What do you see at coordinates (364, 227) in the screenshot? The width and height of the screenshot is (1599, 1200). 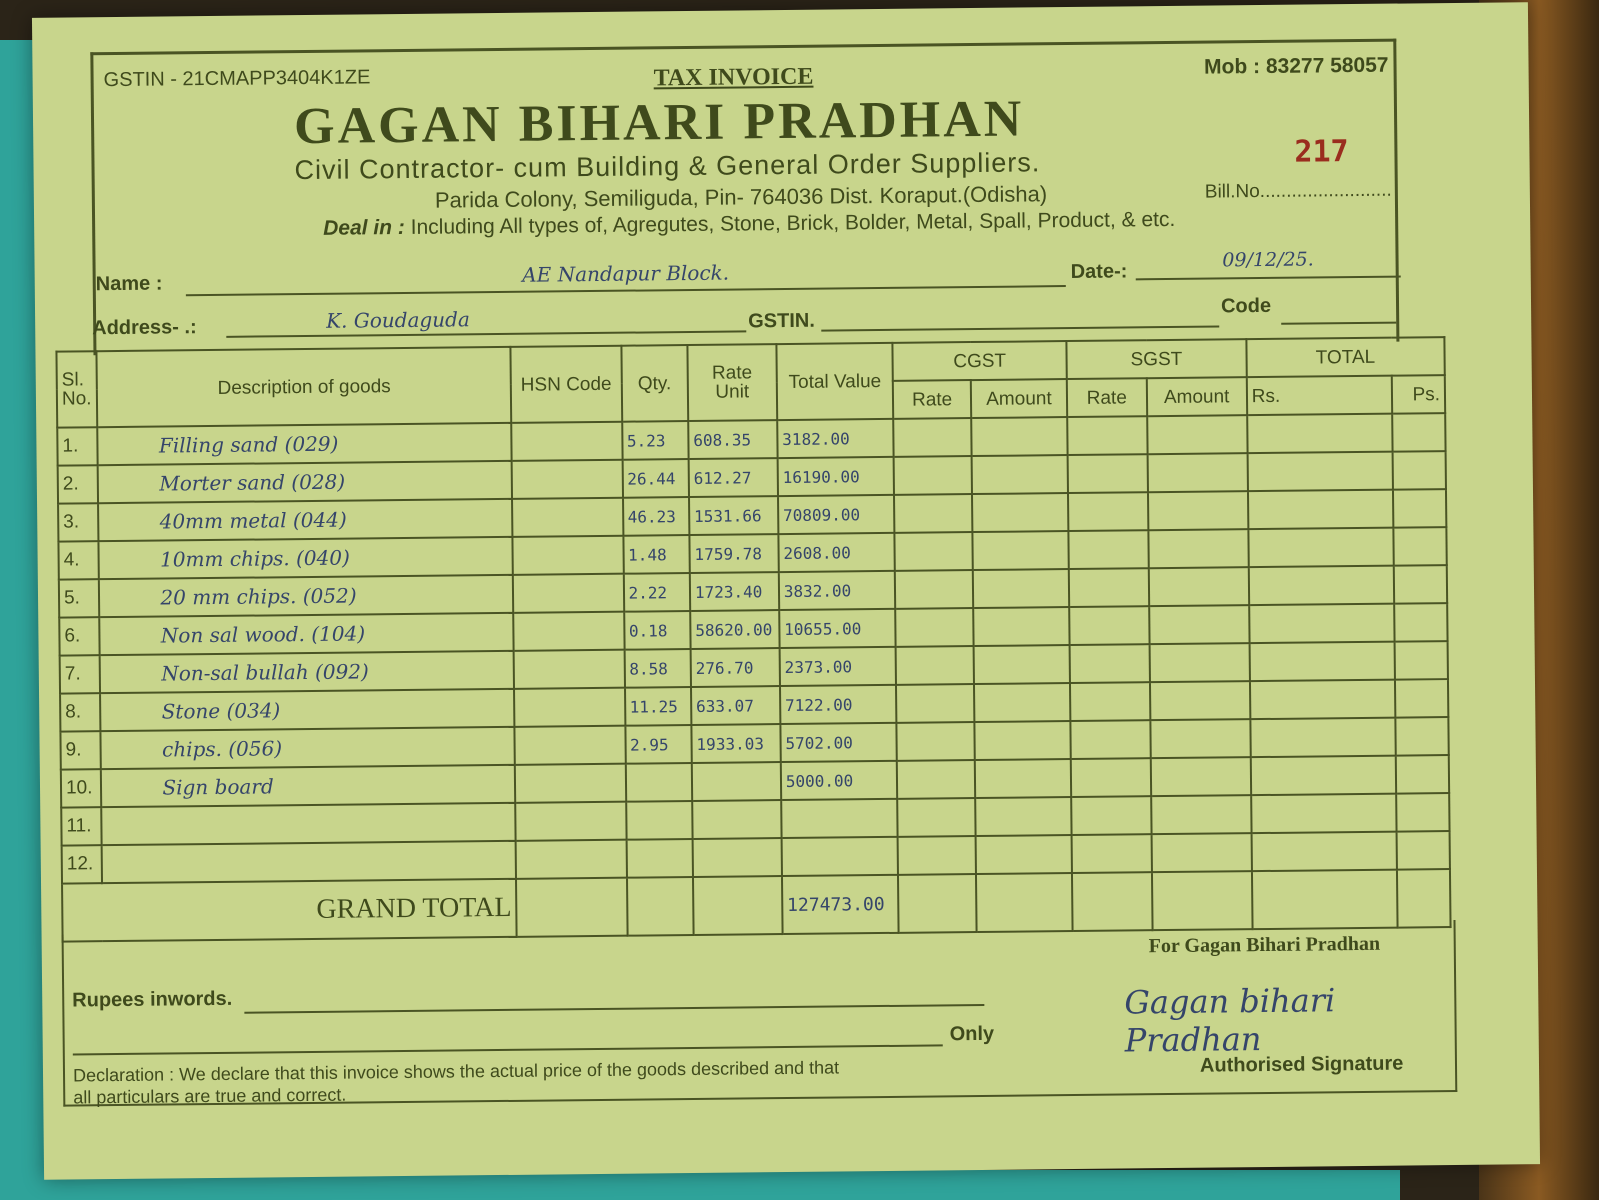 I see `deal-label: Deal in :` at bounding box center [364, 227].